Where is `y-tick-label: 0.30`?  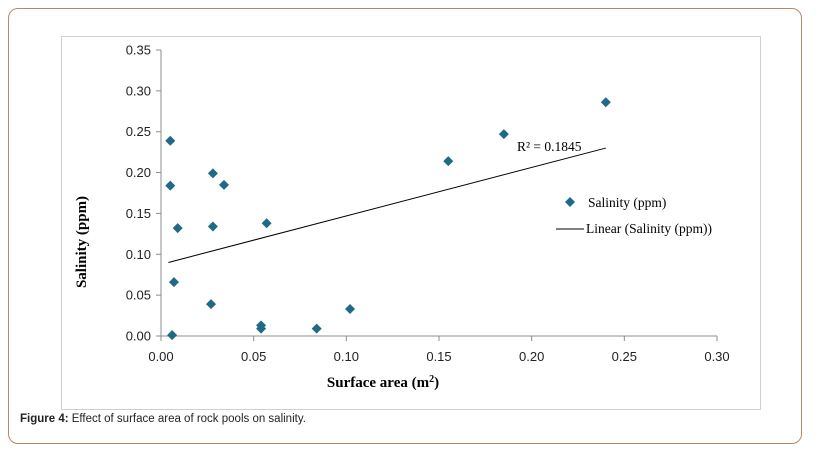
y-tick-label: 0.30 is located at coordinates (138, 90).